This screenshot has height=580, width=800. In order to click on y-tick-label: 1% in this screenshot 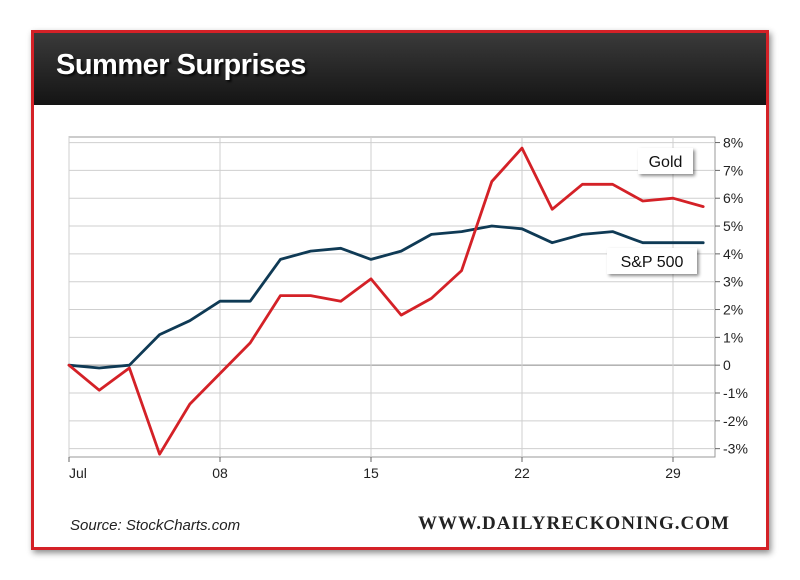, I will do `click(733, 337)`.